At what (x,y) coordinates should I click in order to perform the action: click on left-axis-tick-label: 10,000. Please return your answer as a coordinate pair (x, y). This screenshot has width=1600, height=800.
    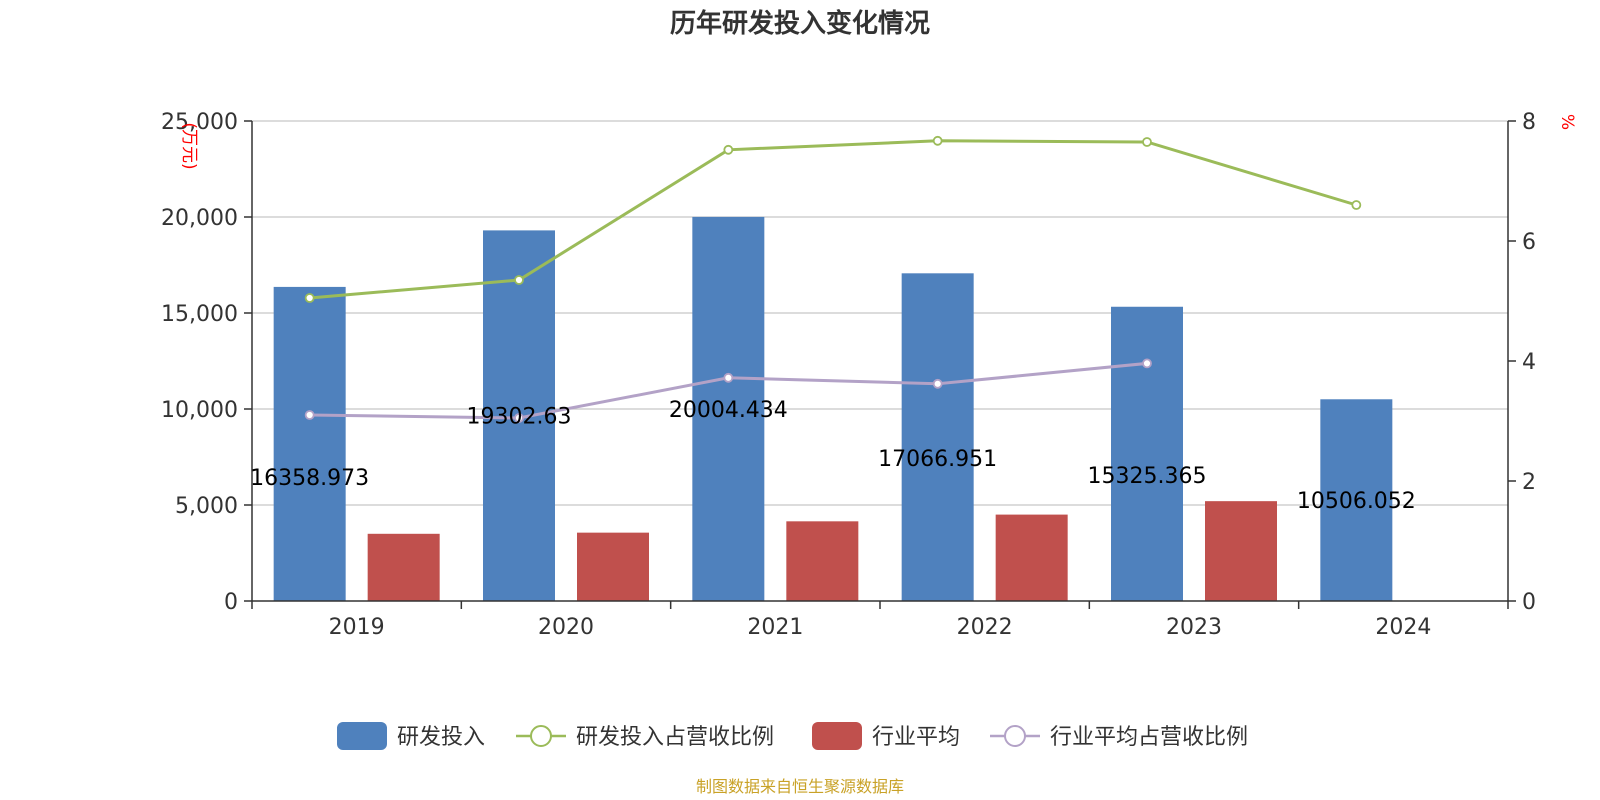
    Looking at the image, I should click on (199, 410).